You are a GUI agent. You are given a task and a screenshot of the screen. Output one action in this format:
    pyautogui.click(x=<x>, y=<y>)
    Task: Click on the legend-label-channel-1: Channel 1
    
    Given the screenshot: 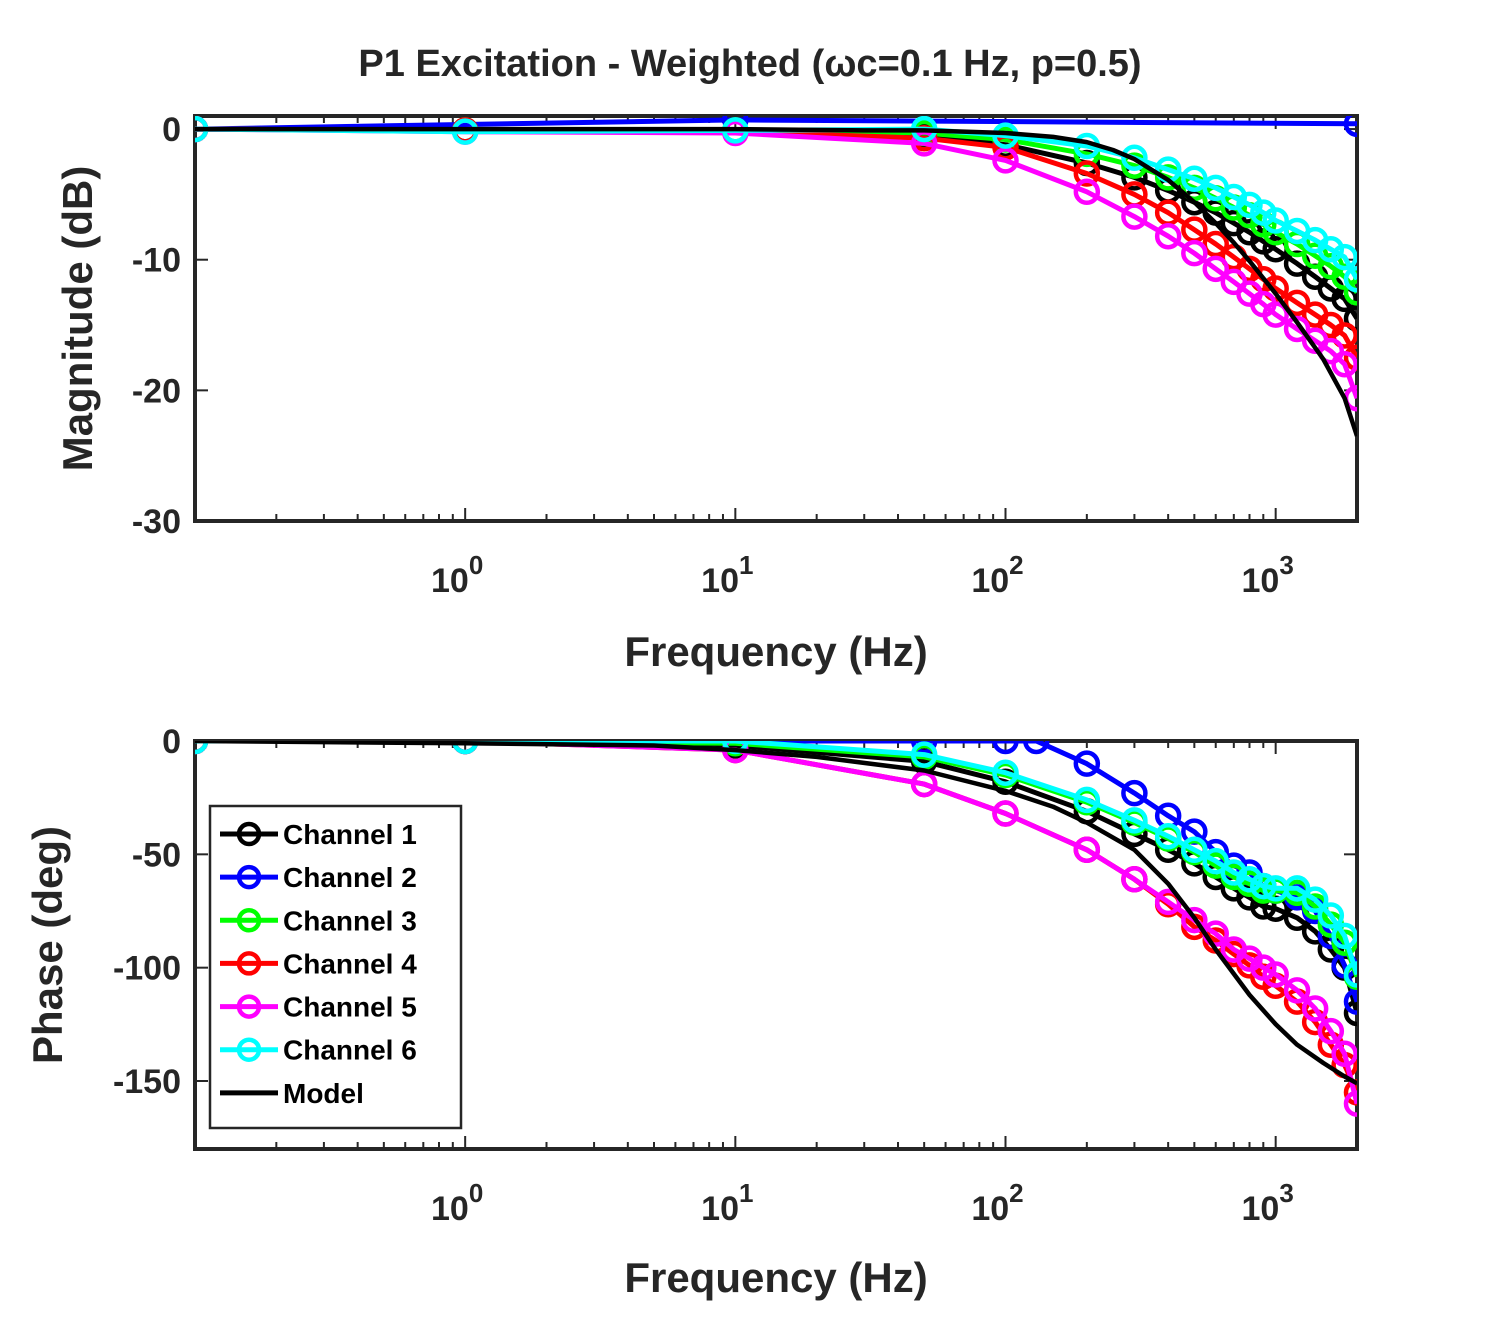 What is the action you would take?
    pyautogui.click(x=350, y=834)
    